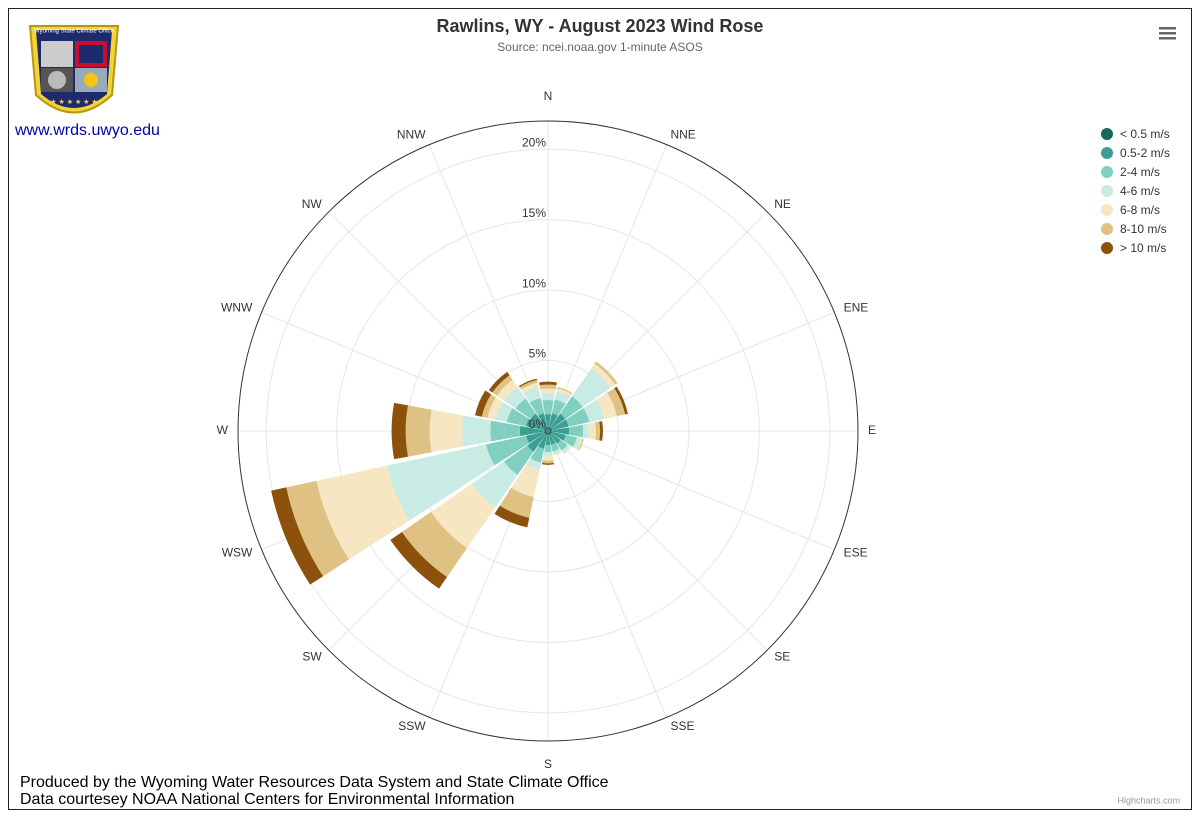 This screenshot has width=1200, height=823. I want to click on credit: Highcharts.com, so click(1148, 800).